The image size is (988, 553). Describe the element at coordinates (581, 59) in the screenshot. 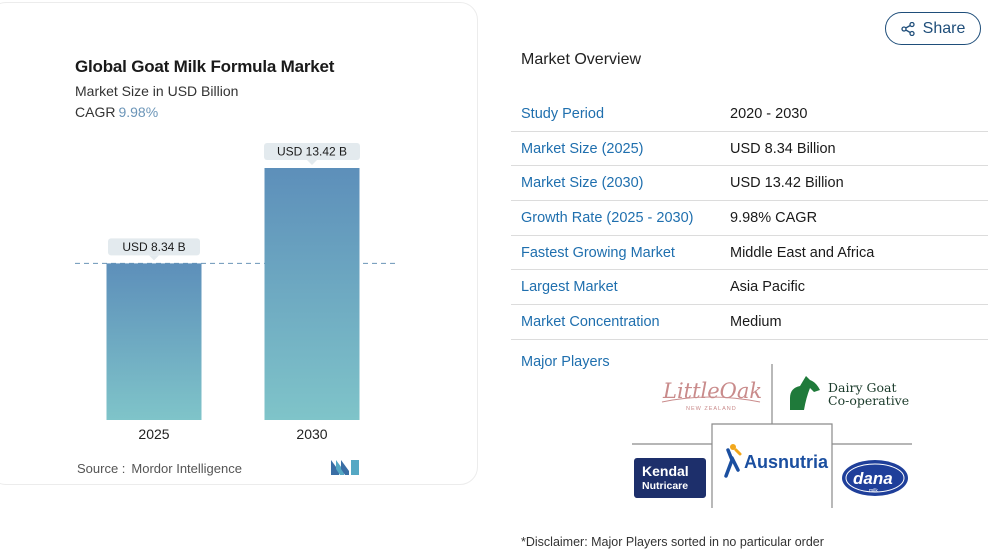

I see `overview-title: Market Overview` at that location.